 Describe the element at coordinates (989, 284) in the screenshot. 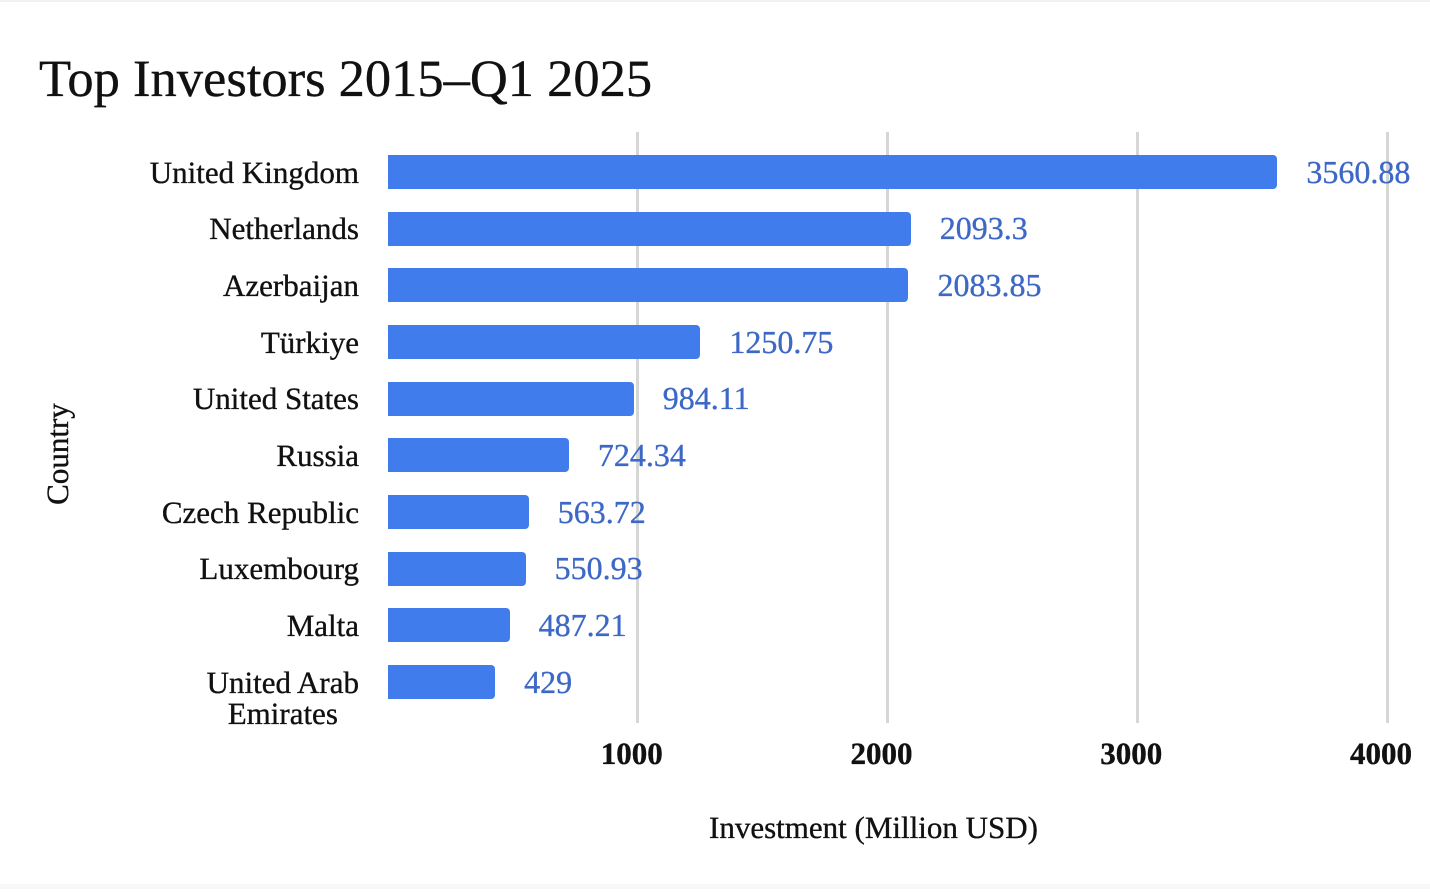

I see `value-label-3: 2083.85` at that location.